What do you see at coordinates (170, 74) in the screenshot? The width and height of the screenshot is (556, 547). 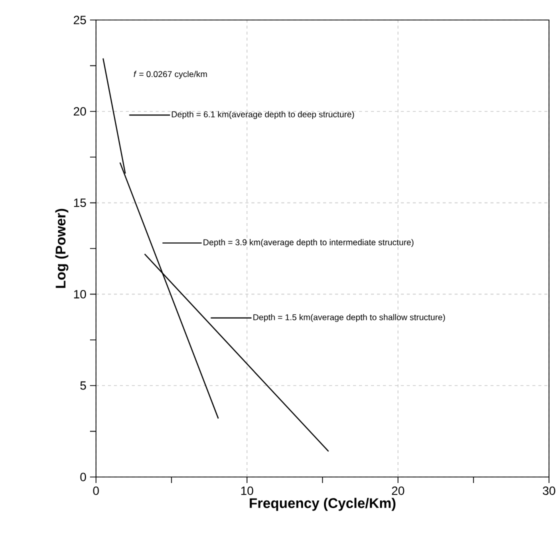 I see `annotation: f = 0.0267 cycle/km` at bounding box center [170, 74].